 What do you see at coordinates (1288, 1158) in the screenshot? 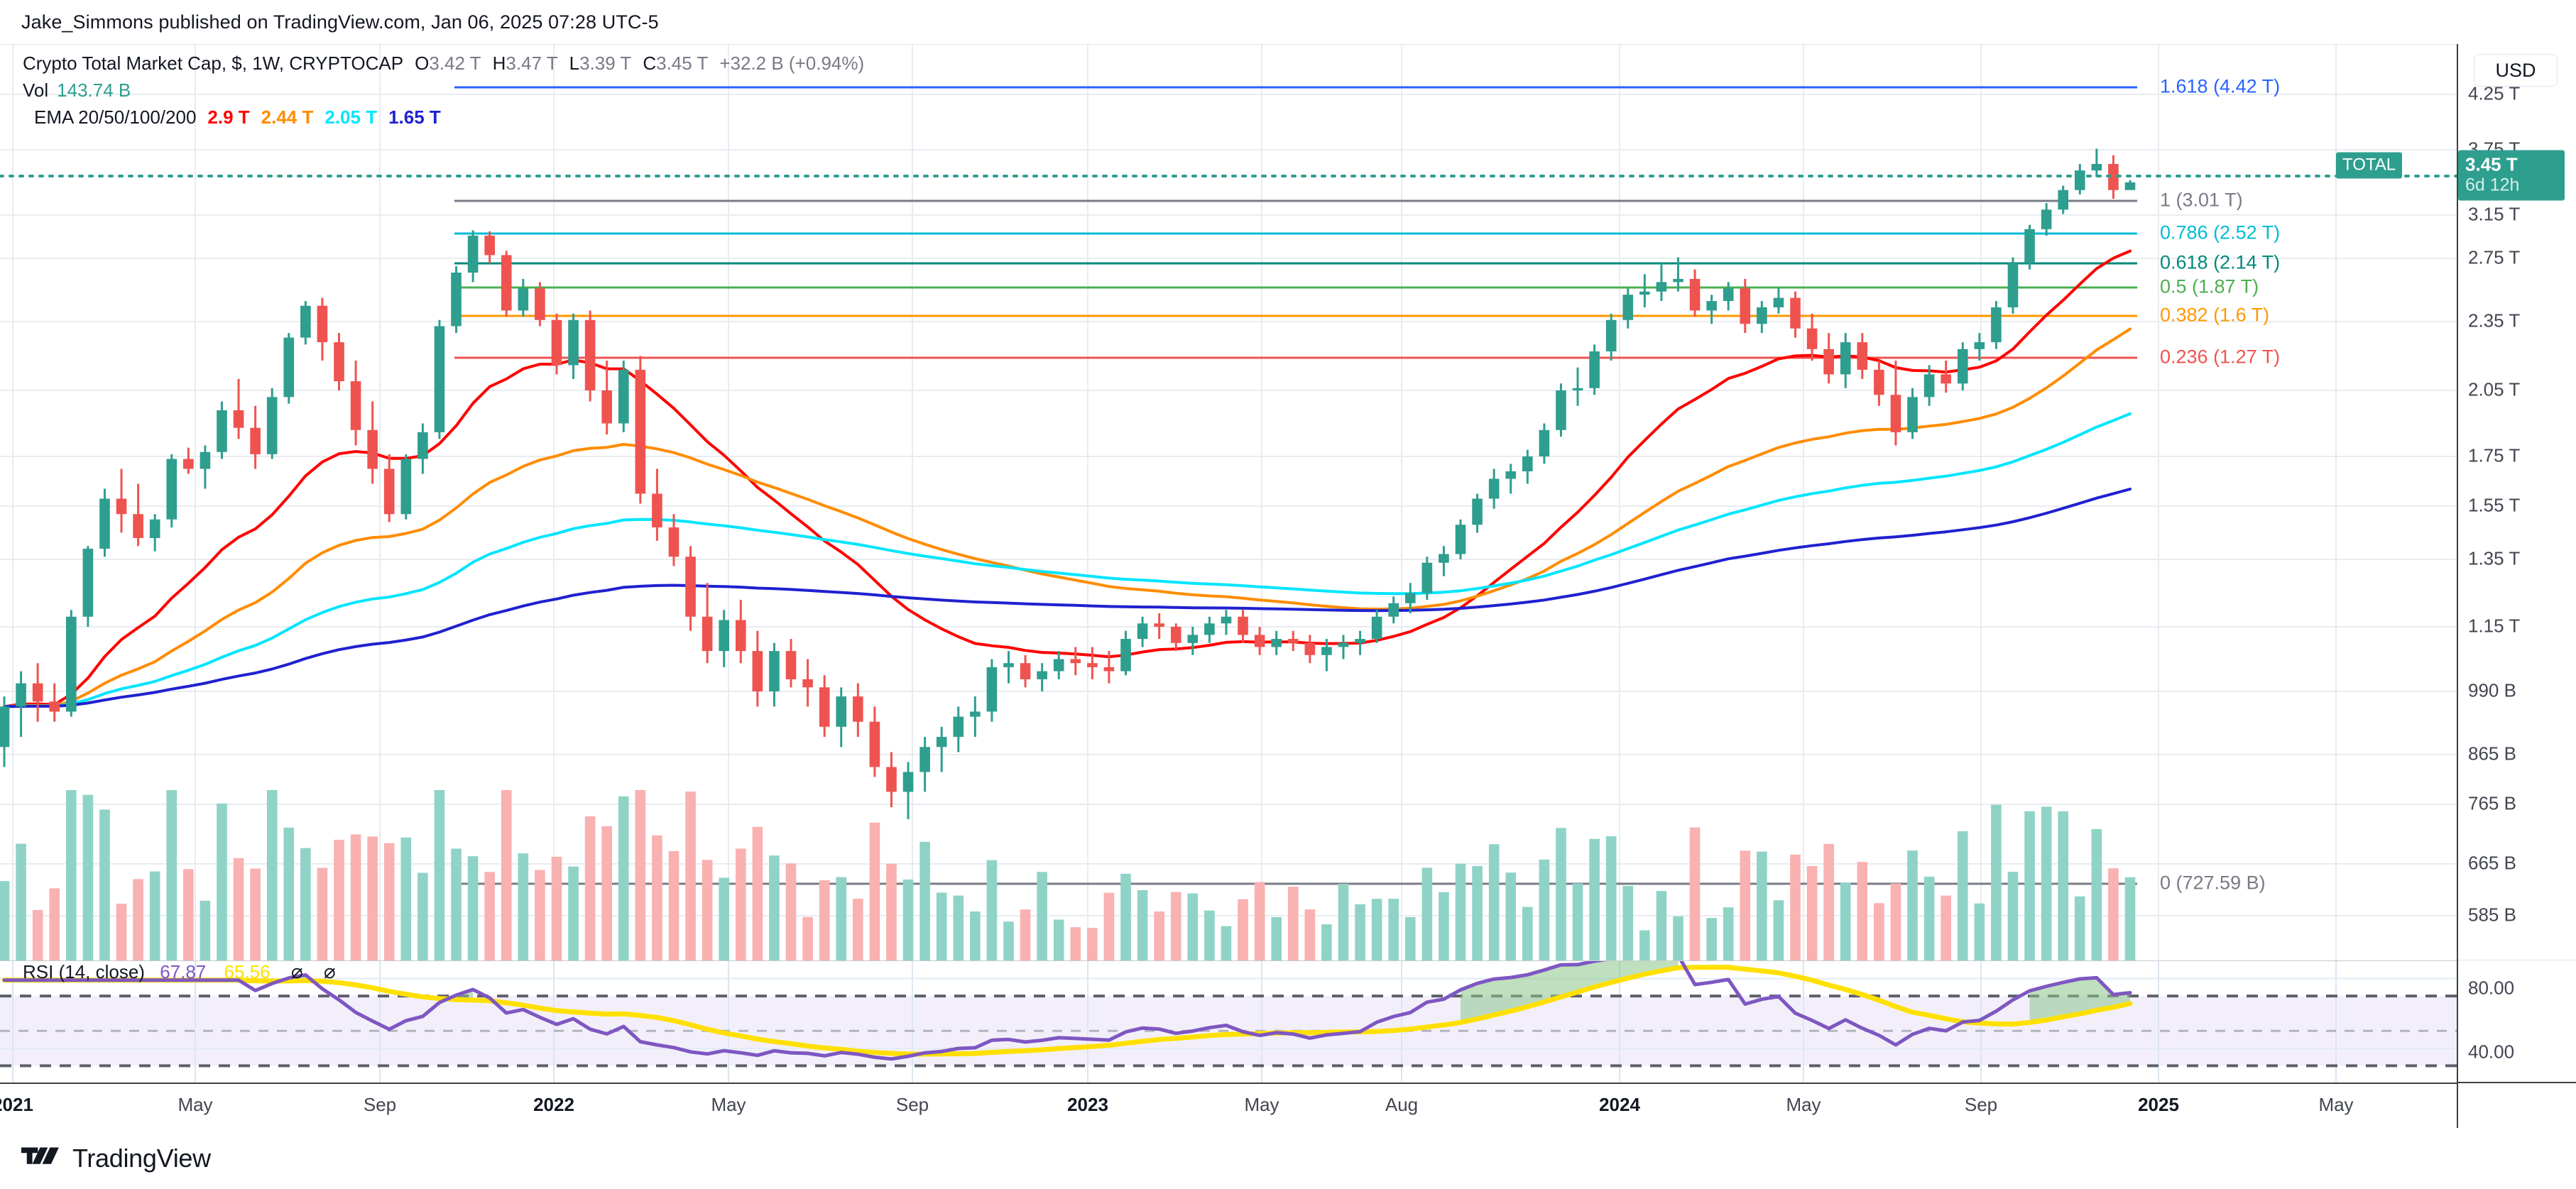
I see `footer: TradingView` at bounding box center [1288, 1158].